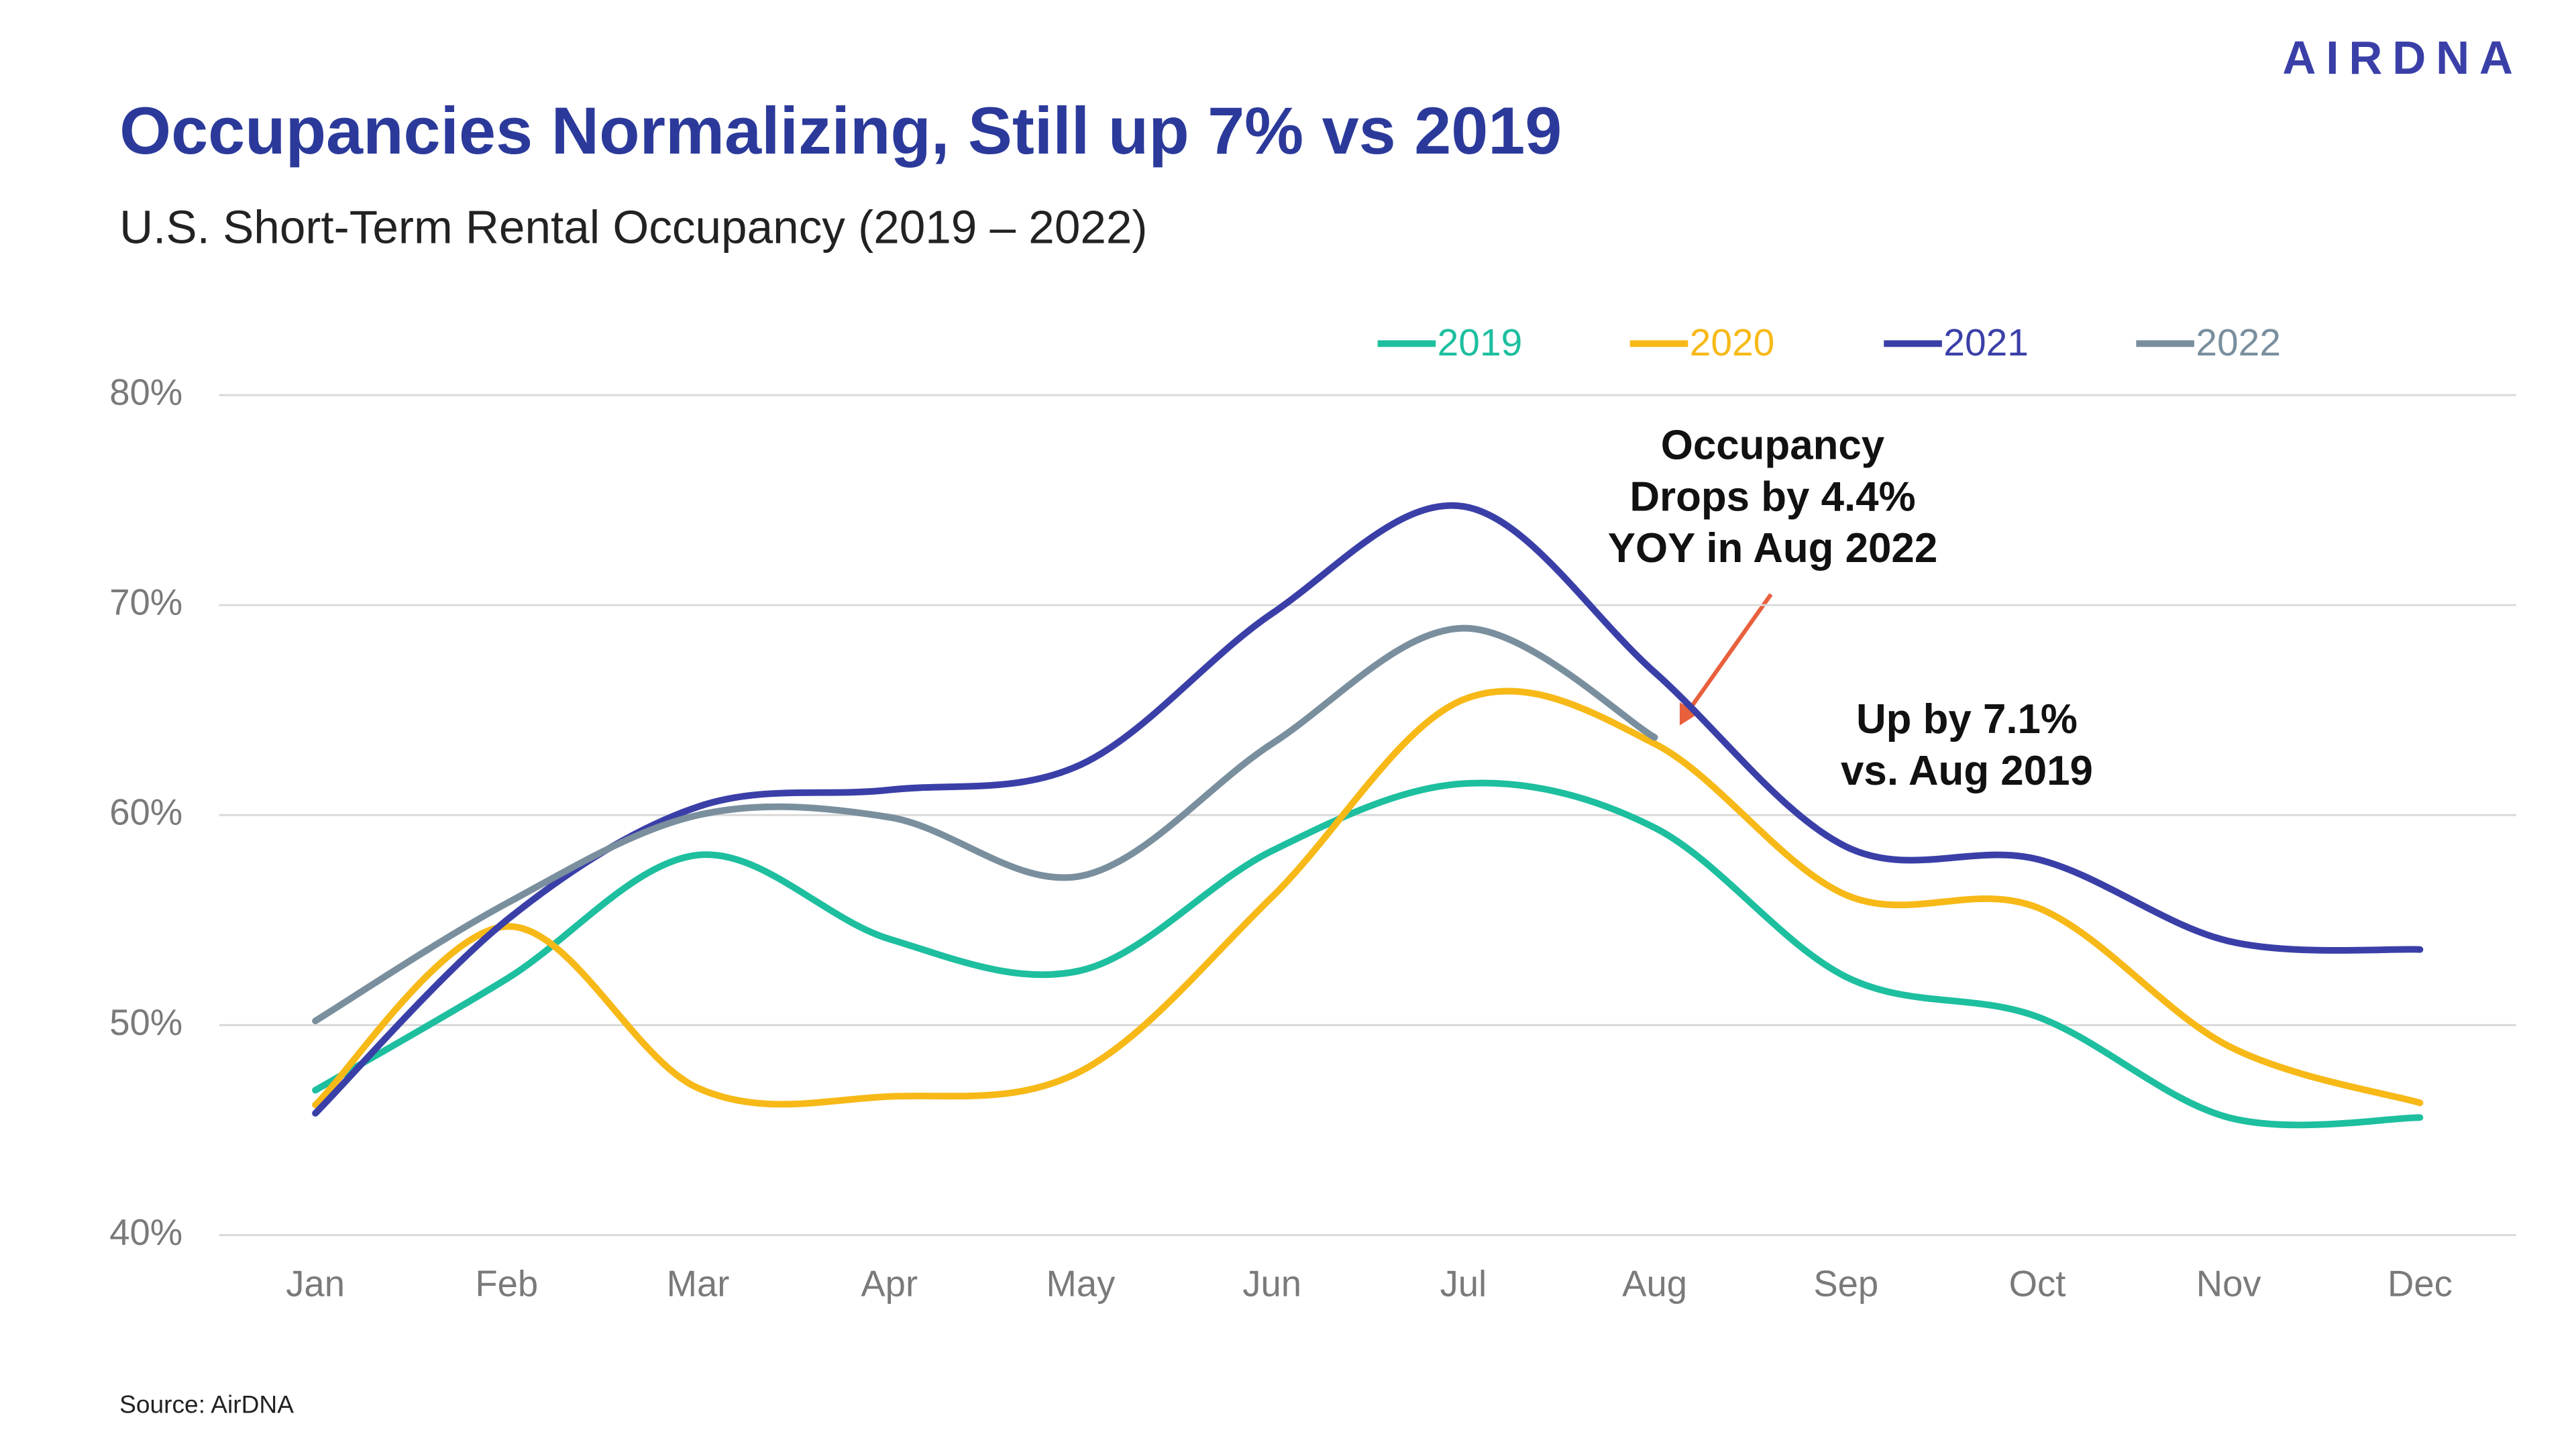 Image resolution: width=2576 pixels, height=1436 pixels. Describe the element at coordinates (1772, 497) in the screenshot. I see `annotation: Drops by 4.4%` at that location.